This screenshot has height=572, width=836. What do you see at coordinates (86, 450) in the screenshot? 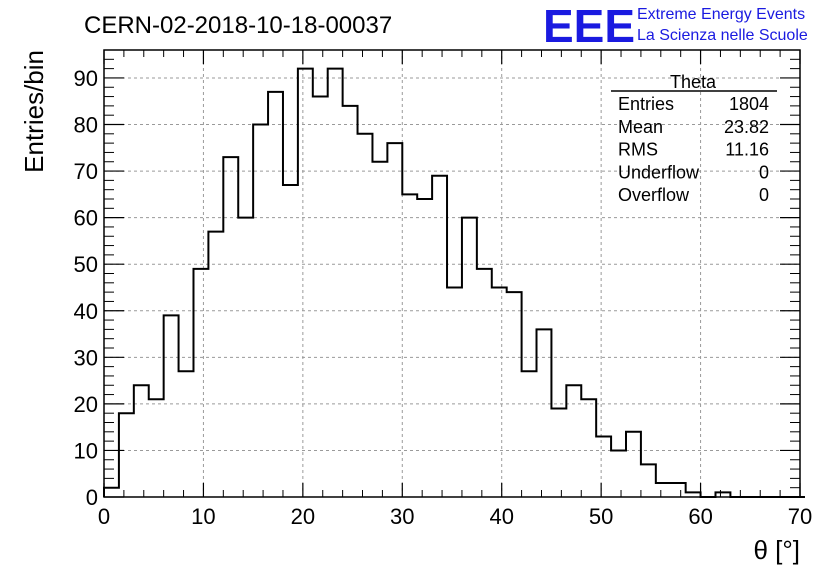
I see `y-tick-label: 10` at bounding box center [86, 450].